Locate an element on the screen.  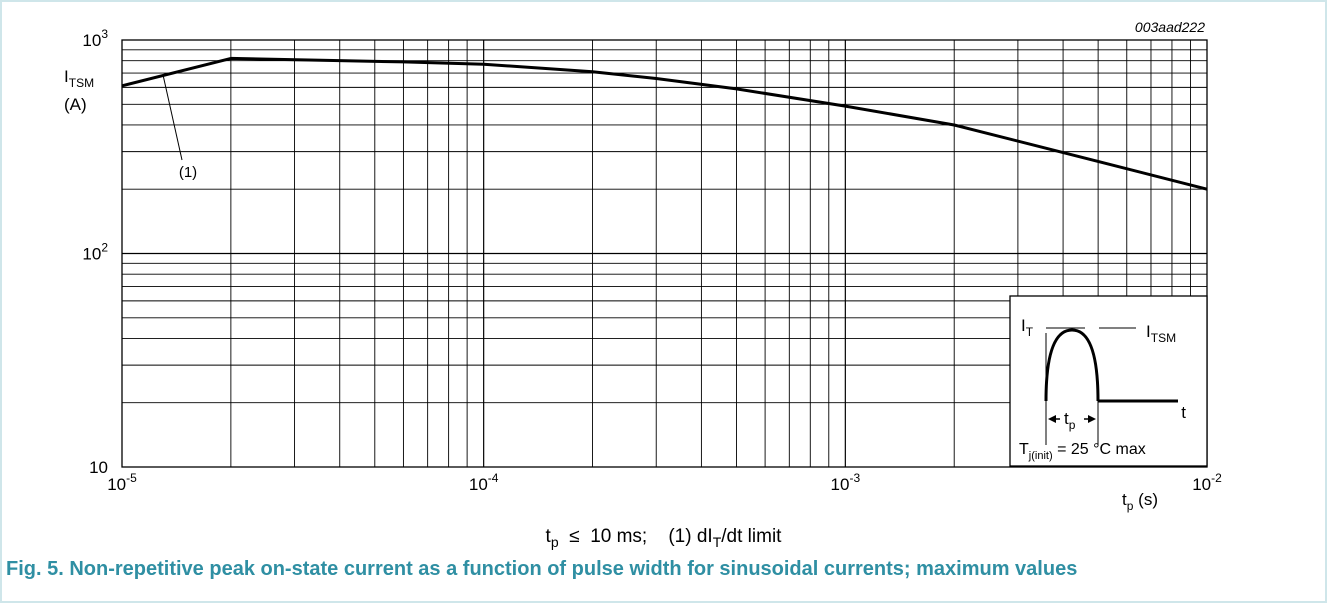
tp-value: 10 ms; is located at coordinates (619, 536).